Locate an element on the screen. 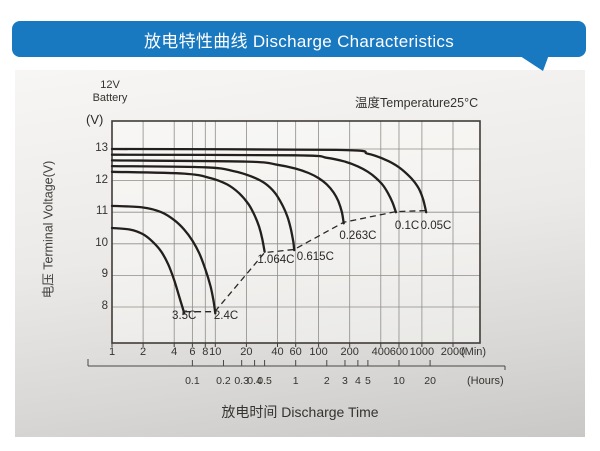 The width and height of the screenshot is (600, 451). x-tick-label-min: 2000 is located at coordinates (453, 352).